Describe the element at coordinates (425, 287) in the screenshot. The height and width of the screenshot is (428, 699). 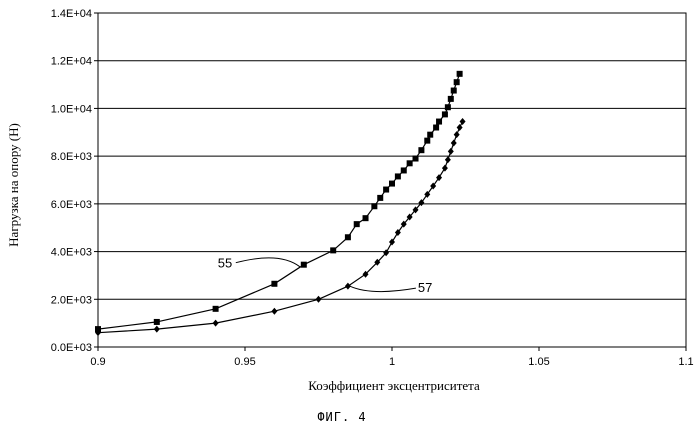
I see `annotation-57: 57` at that location.